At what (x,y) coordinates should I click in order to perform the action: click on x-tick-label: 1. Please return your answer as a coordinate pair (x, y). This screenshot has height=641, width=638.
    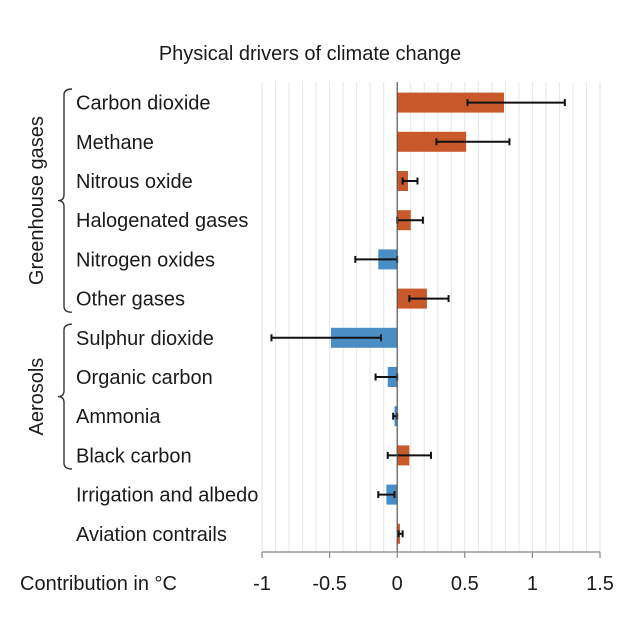
    Looking at the image, I should click on (532, 584).